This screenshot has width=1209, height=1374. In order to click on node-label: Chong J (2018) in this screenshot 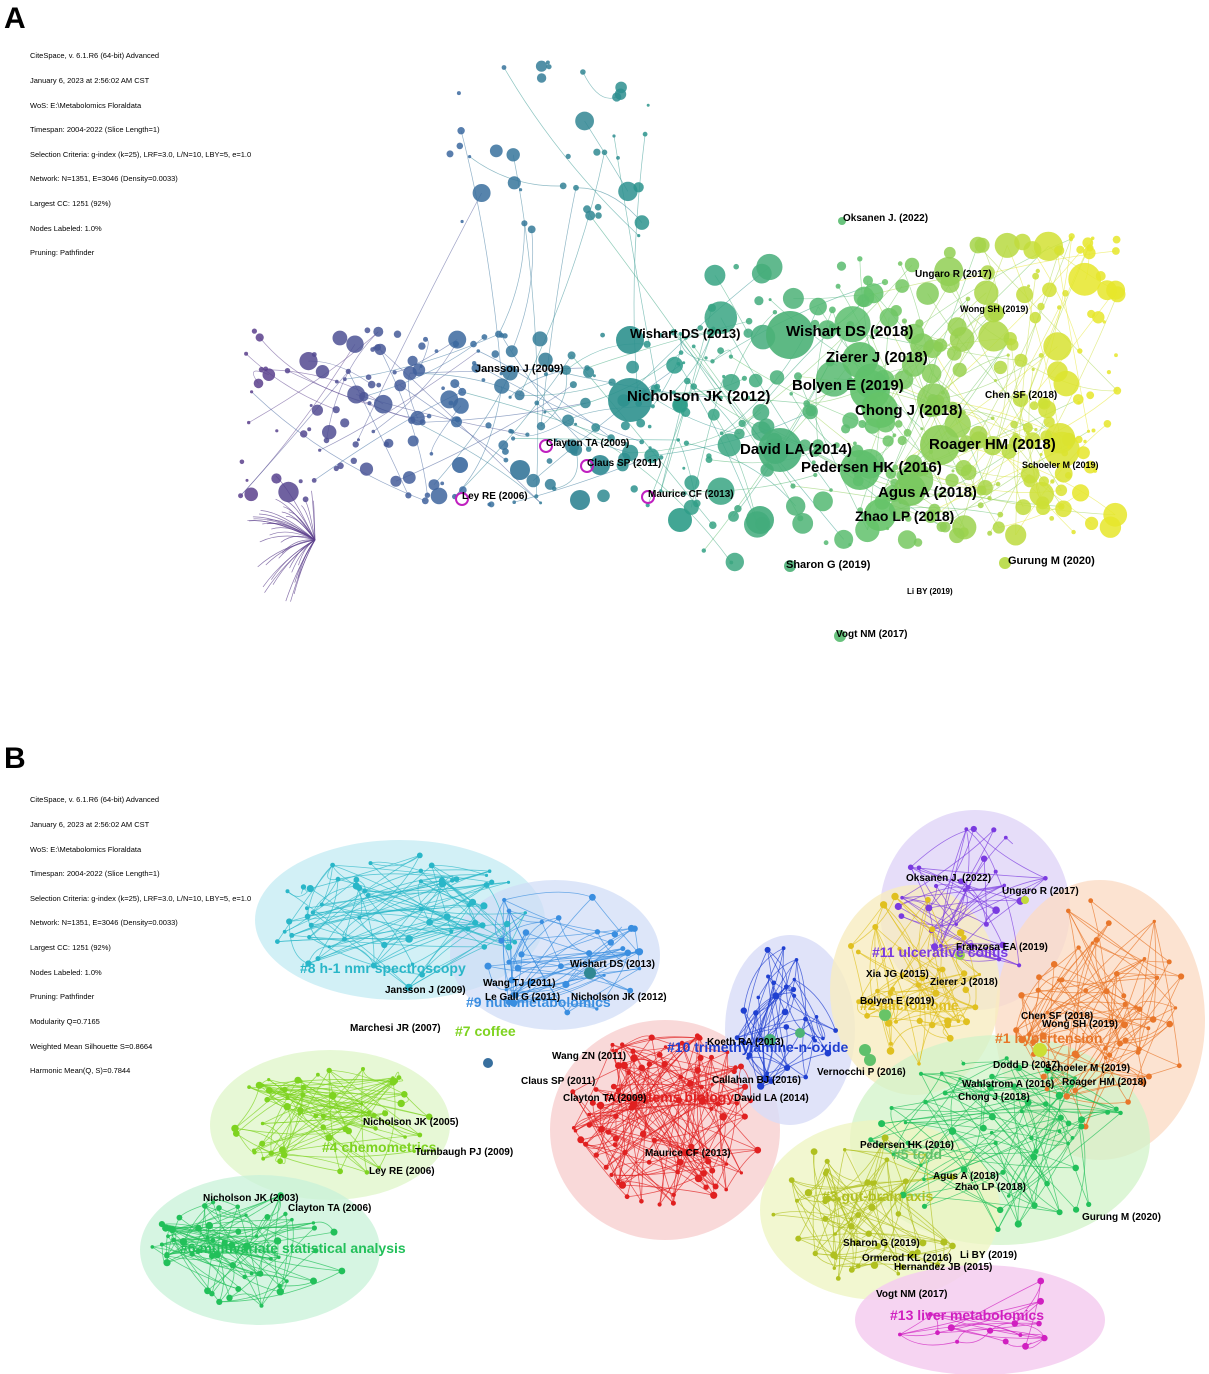, I will do `click(994, 1097)`.